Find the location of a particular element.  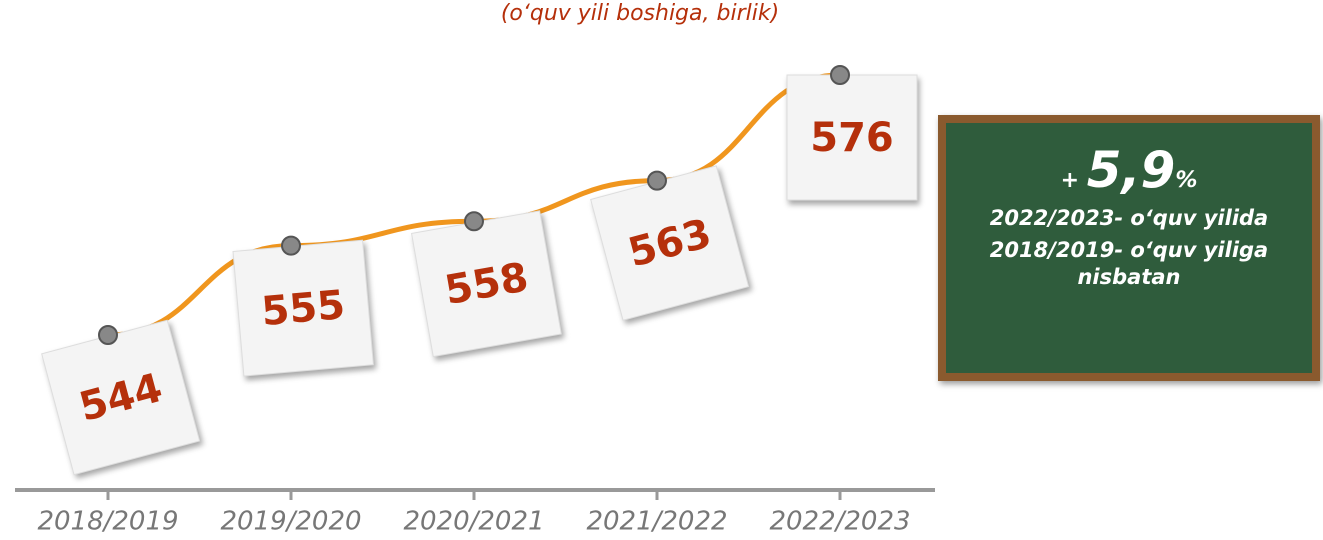

x-tick-label: 2020/2021 is located at coordinates (473, 522).